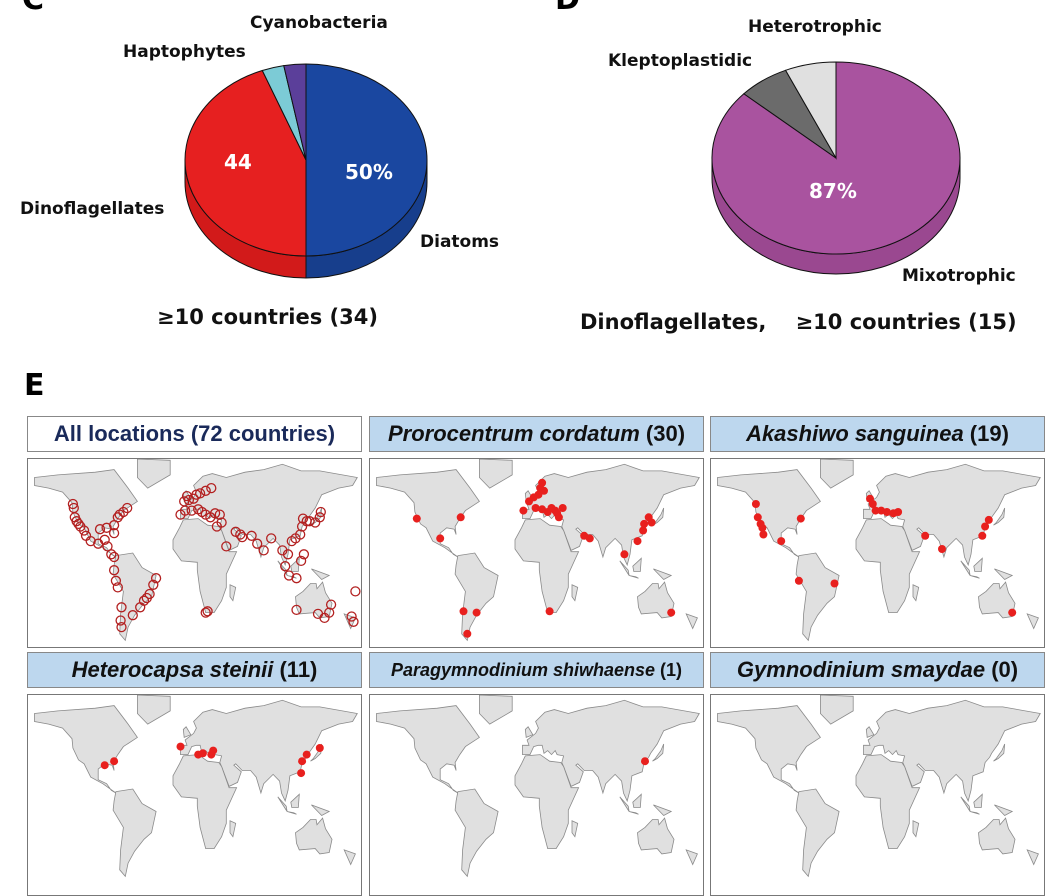 The width and height of the screenshot is (1050, 896). What do you see at coordinates (295, 112) in the screenshot?
I see `pie-slice-cyanobacteria` at bounding box center [295, 112].